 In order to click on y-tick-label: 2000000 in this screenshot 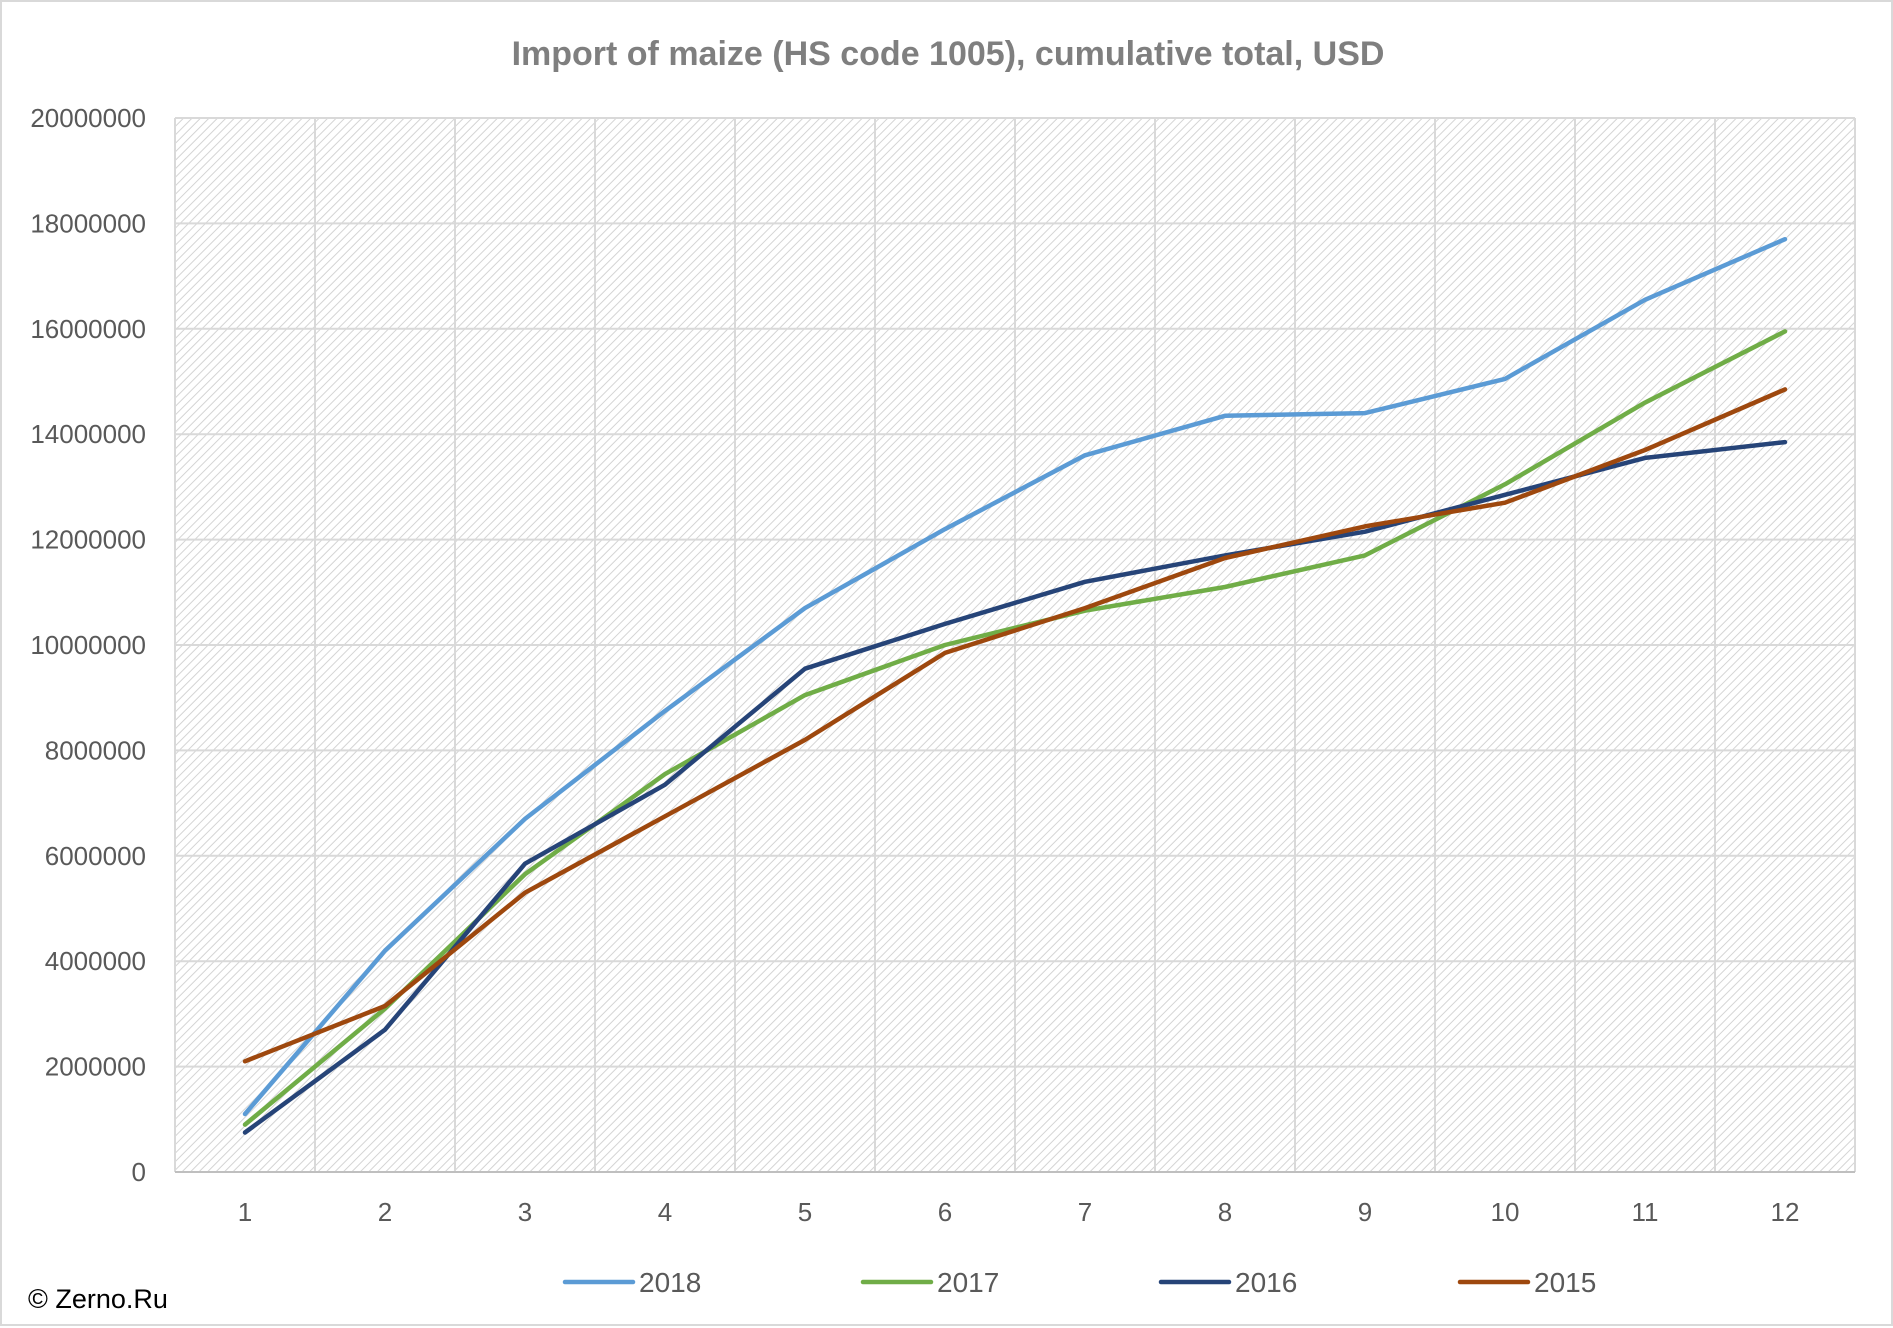, I will do `click(95, 1067)`.